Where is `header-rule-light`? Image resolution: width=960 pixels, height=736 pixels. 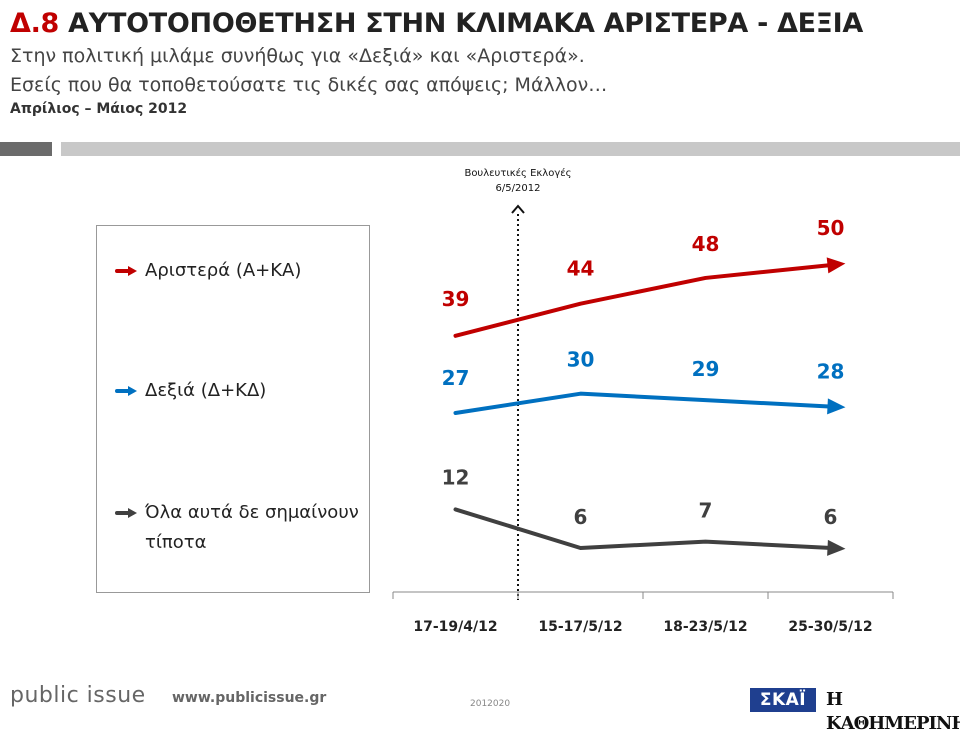
header-rule-light is located at coordinates (510, 149).